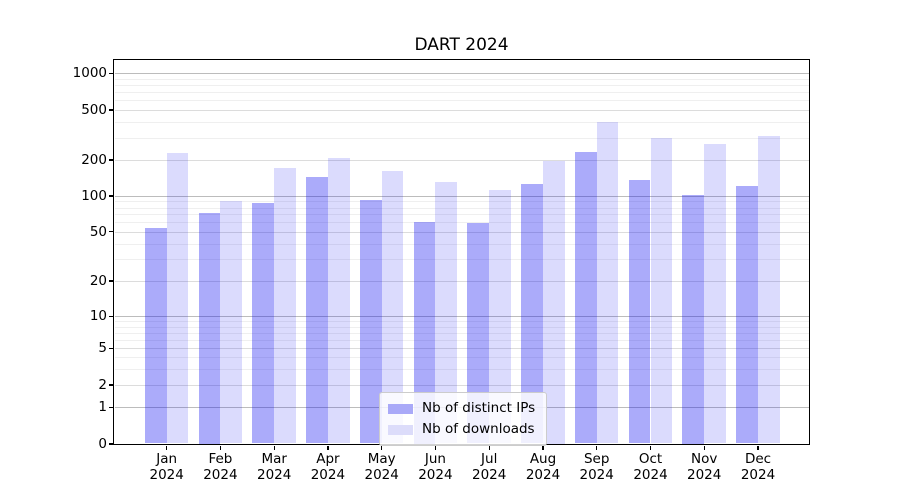 This screenshot has height=500, width=900. I want to click on bar-dec-downloads, so click(769, 290).